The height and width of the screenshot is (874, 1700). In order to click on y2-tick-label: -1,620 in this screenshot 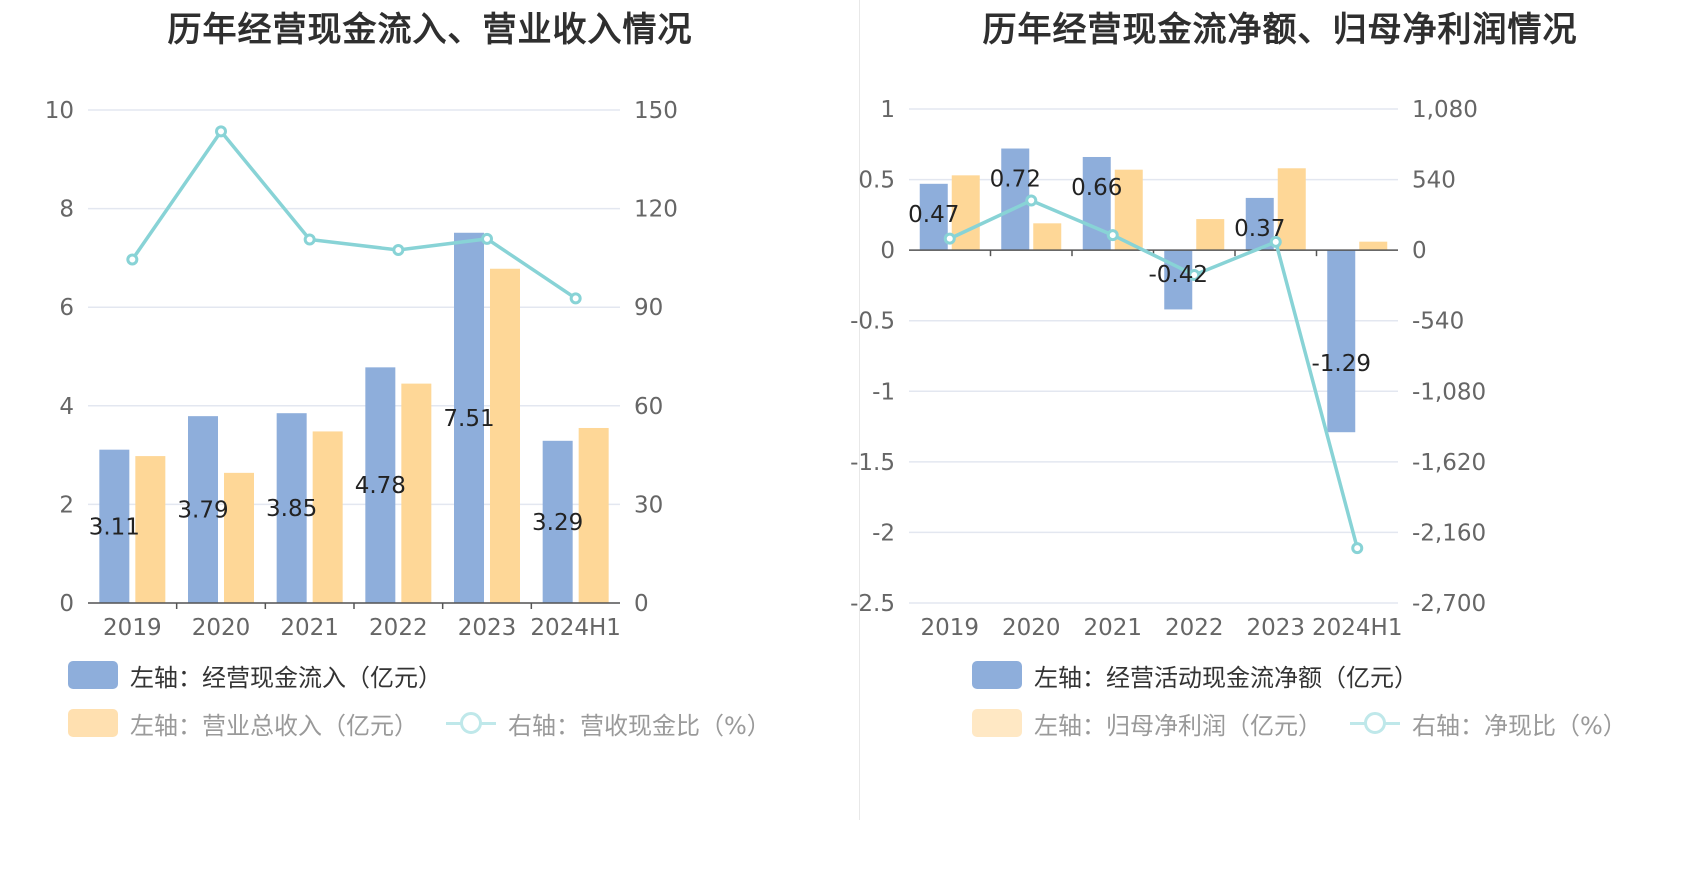, I will do `click(1449, 463)`.